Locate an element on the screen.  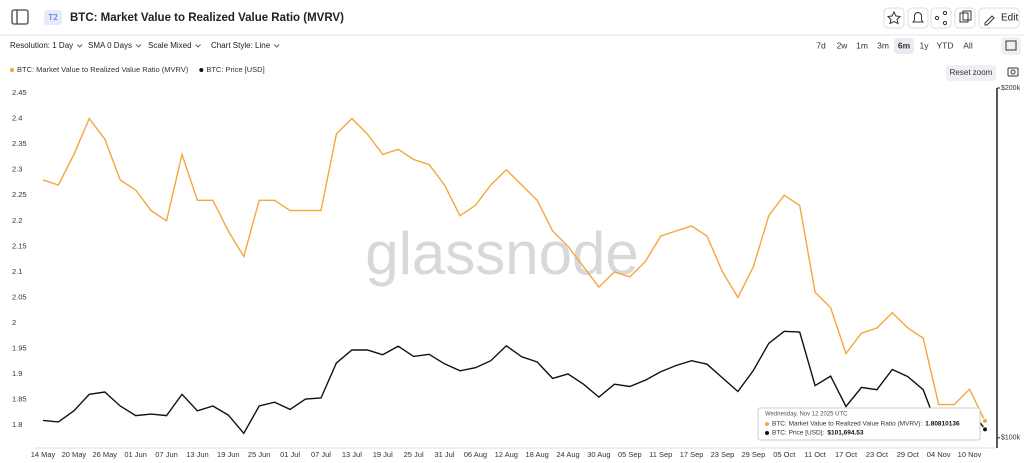
y-tick-label: 1.9 is located at coordinates (17, 373).